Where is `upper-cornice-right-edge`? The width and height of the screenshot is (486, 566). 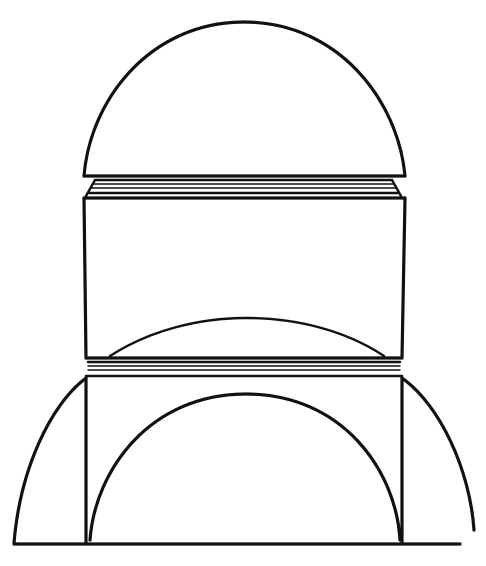
upper-cornice-right-edge is located at coordinates (396, 188).